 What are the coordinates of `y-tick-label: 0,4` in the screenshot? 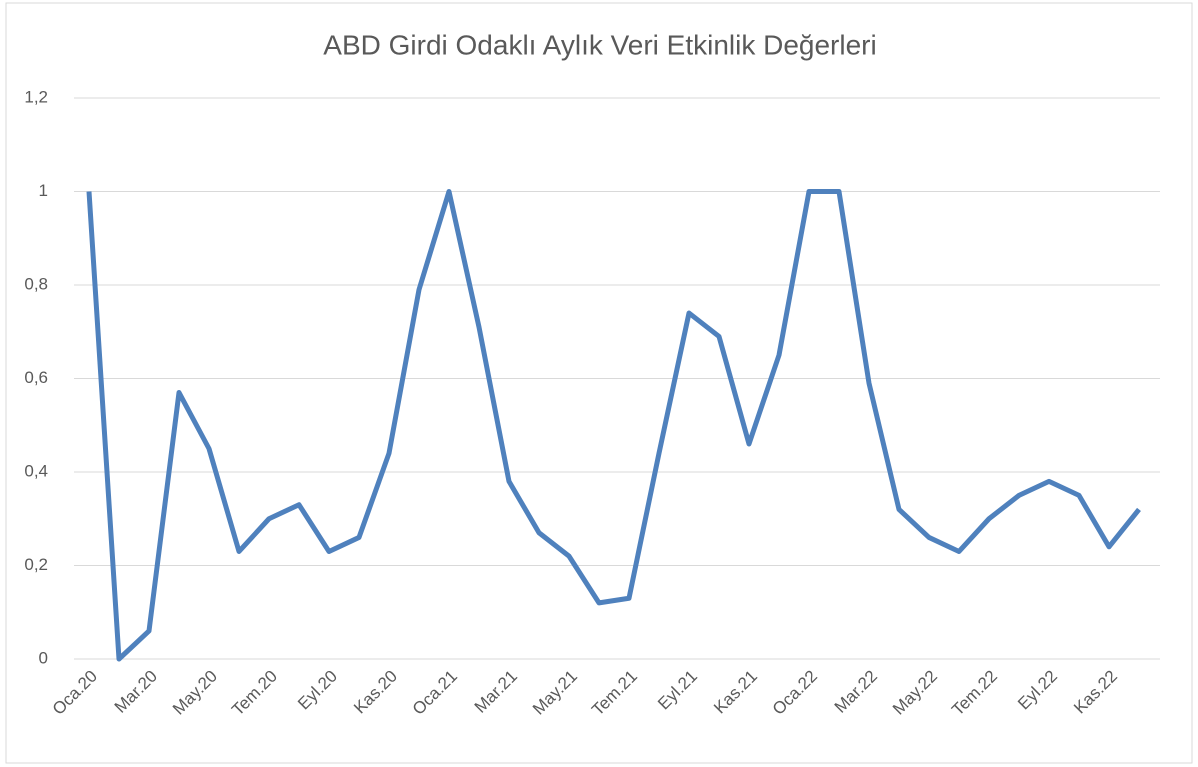 It's located at (36, 470).